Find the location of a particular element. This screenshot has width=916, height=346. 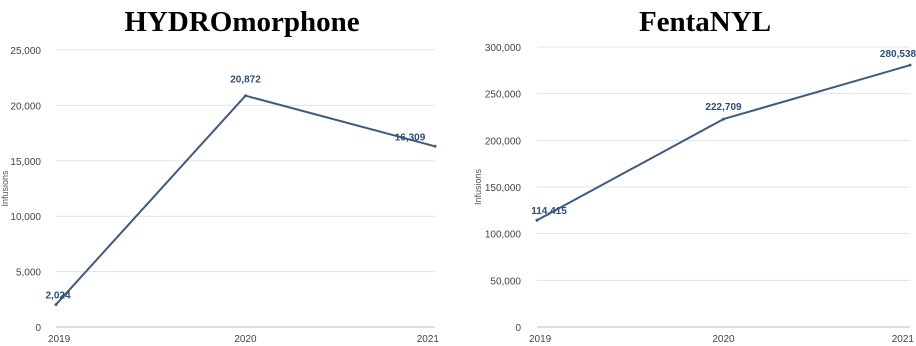

chart-2-ytick-label: 100,000 is located at coordinates (503, 235).